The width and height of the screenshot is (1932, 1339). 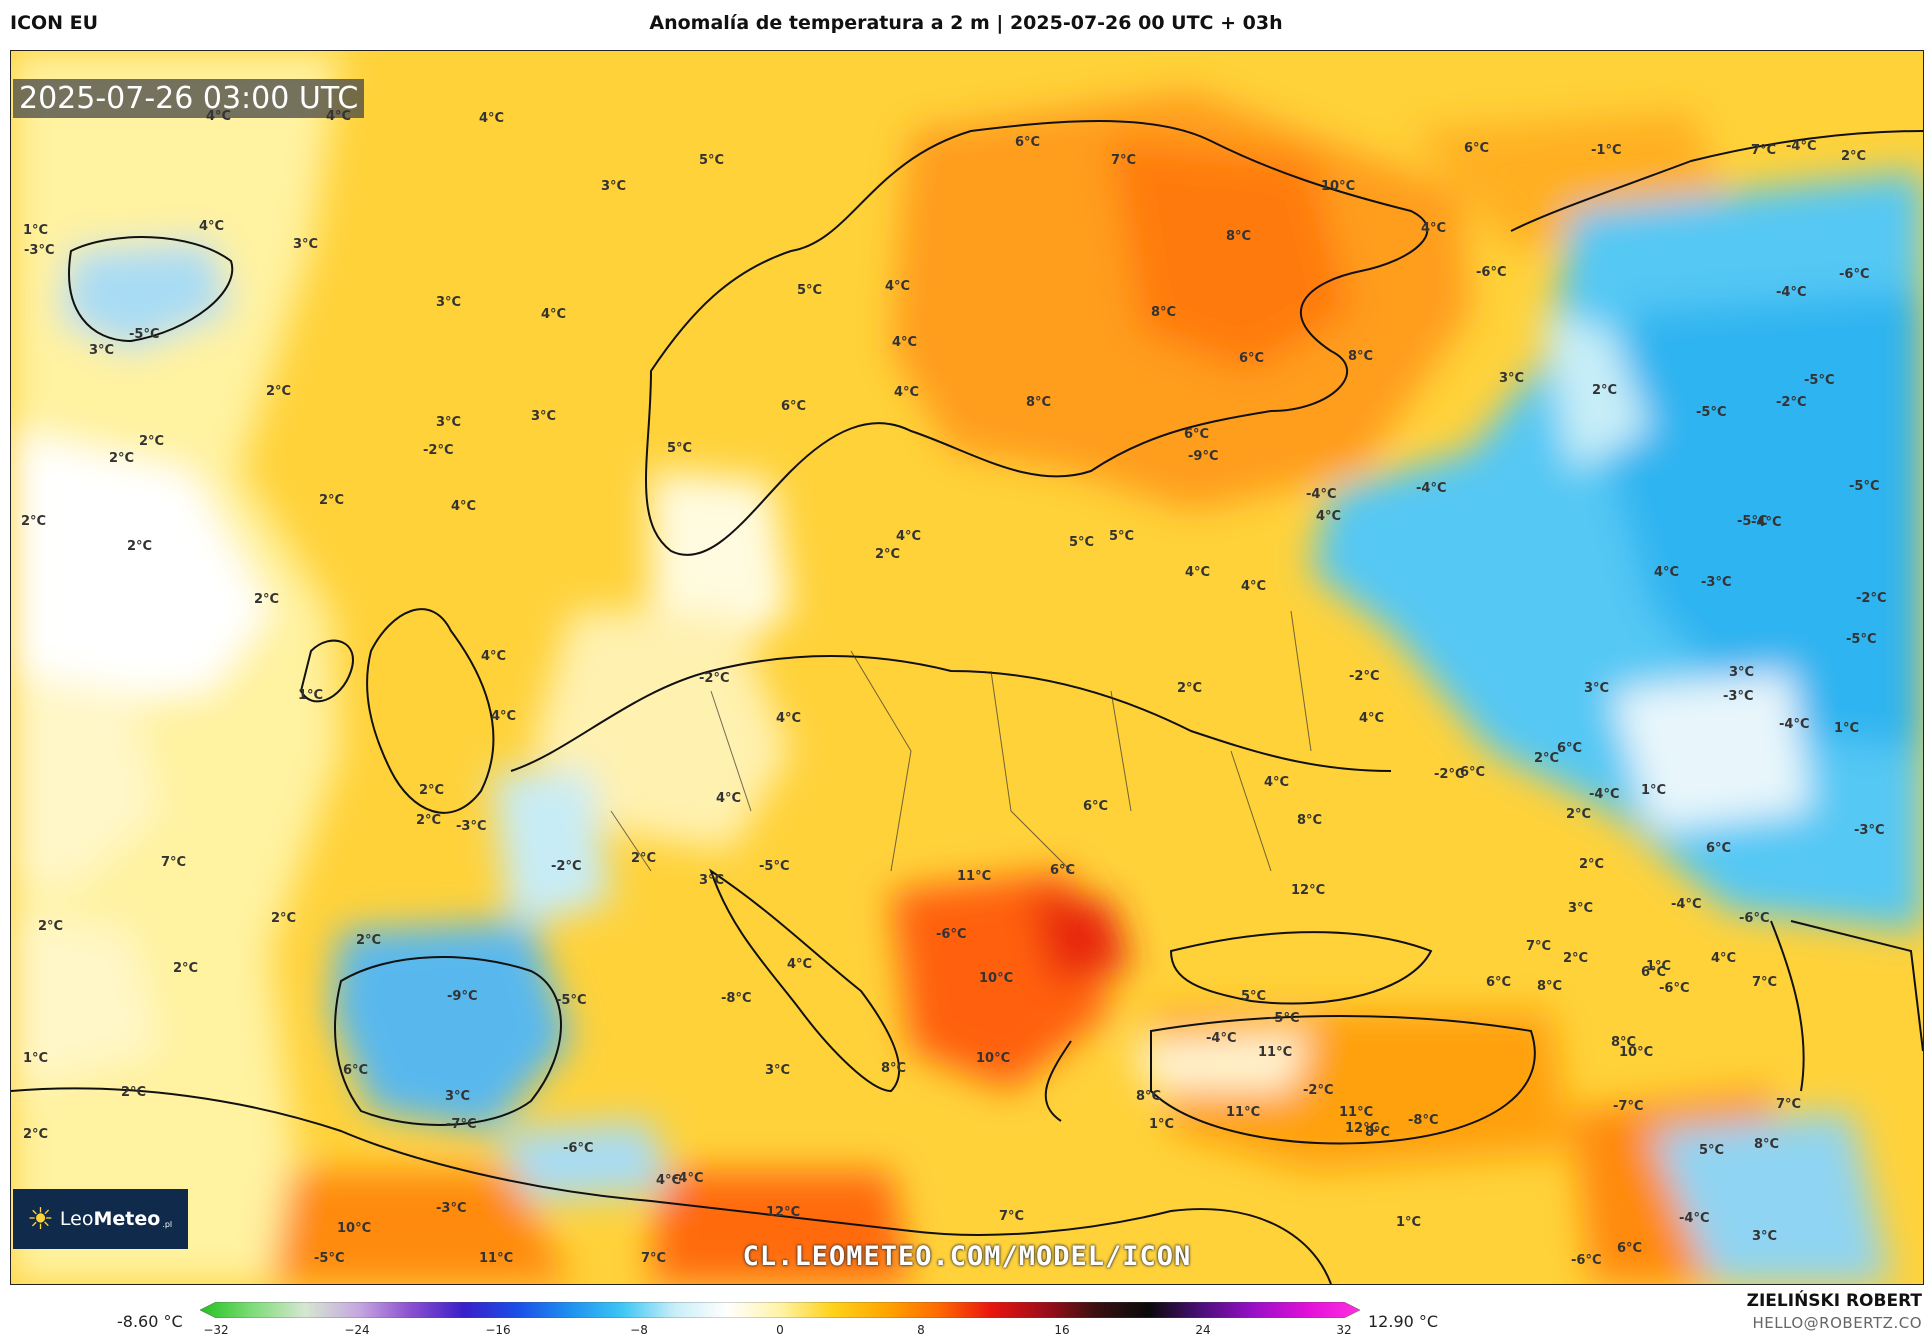 What do you see at coordinates (1628, 1106) in the screenshot?
I see `temperature-label: -7°C` at bounding box center [1628, 1106].